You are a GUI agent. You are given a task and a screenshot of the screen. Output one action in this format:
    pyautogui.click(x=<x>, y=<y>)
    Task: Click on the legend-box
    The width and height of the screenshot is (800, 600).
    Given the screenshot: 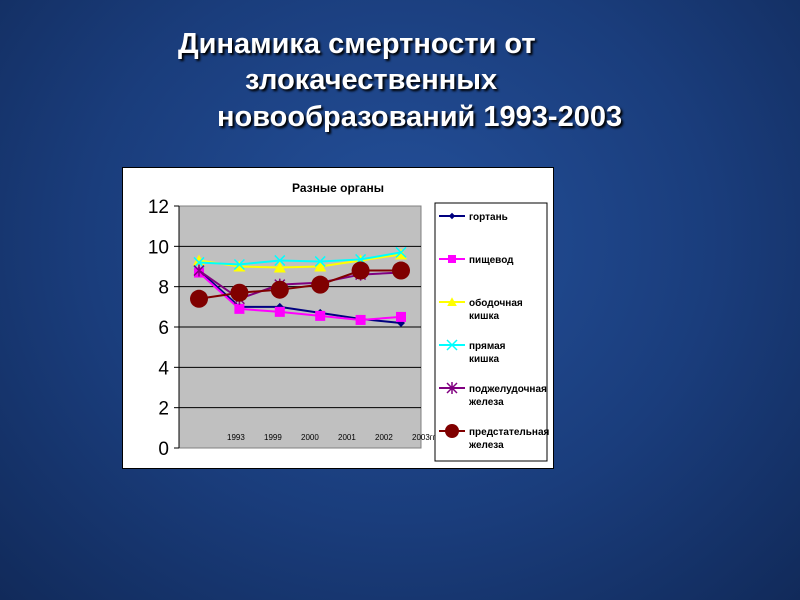 What is the action you would take?
    pyautogui.click(x=491, y=332)
    